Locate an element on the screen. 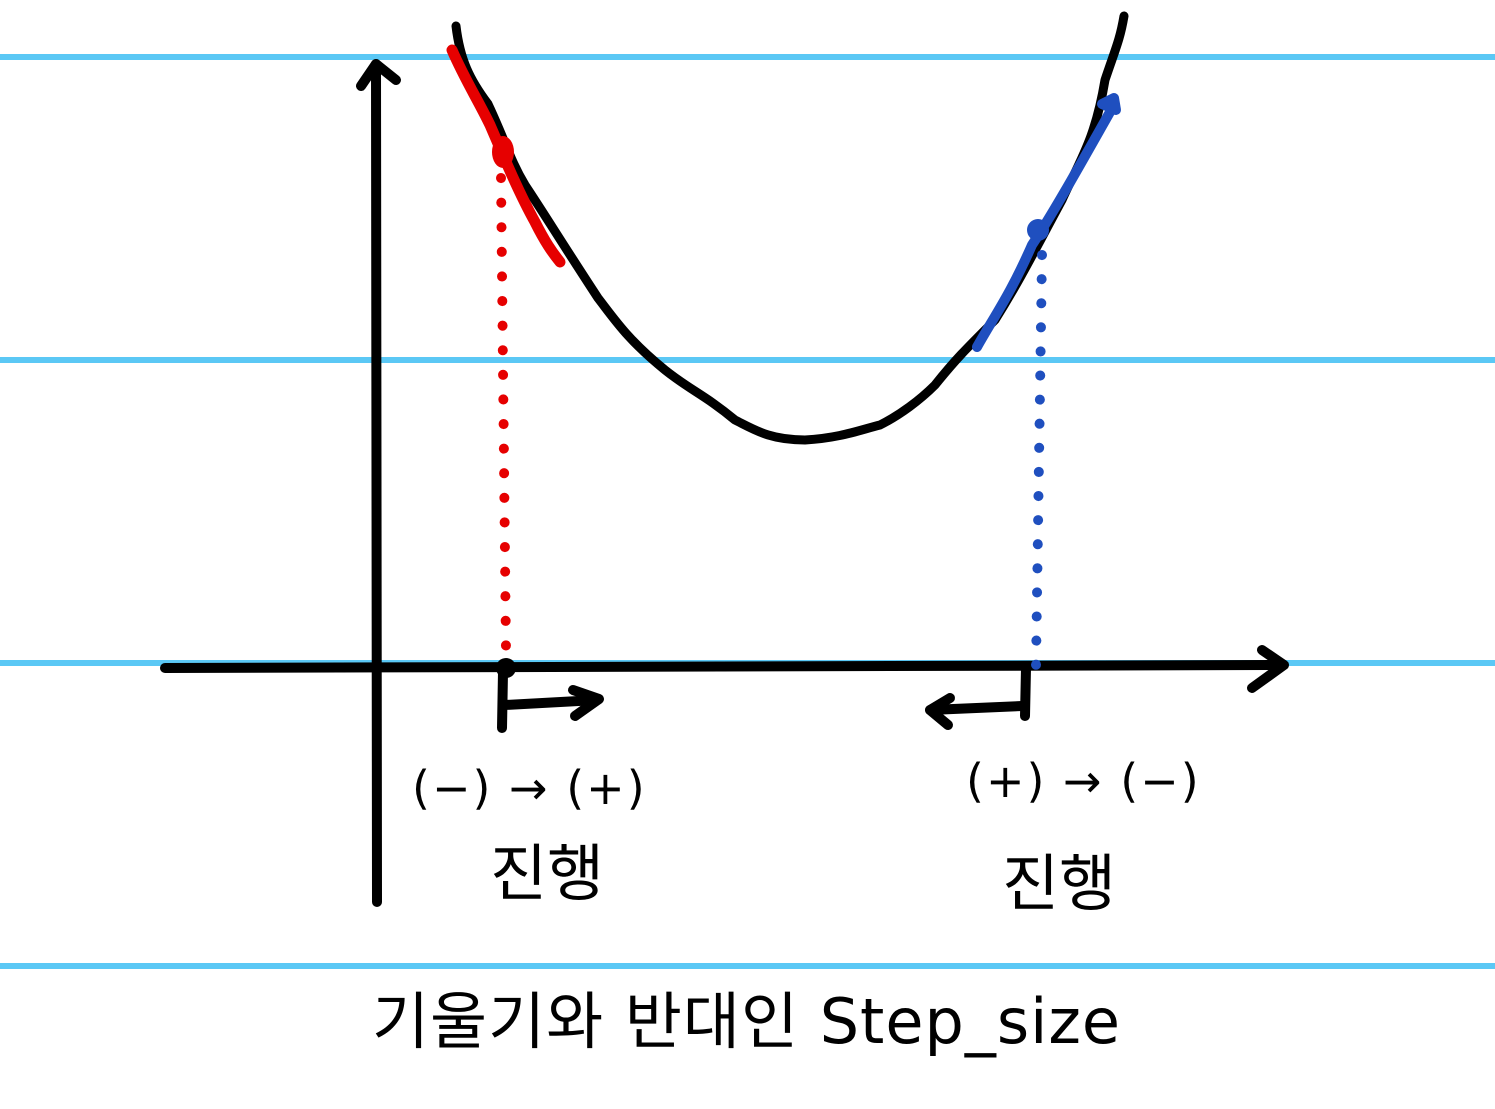 The image size is (1495, 1109). x-axis-arrowhead is located at coordinates (1268, 669).